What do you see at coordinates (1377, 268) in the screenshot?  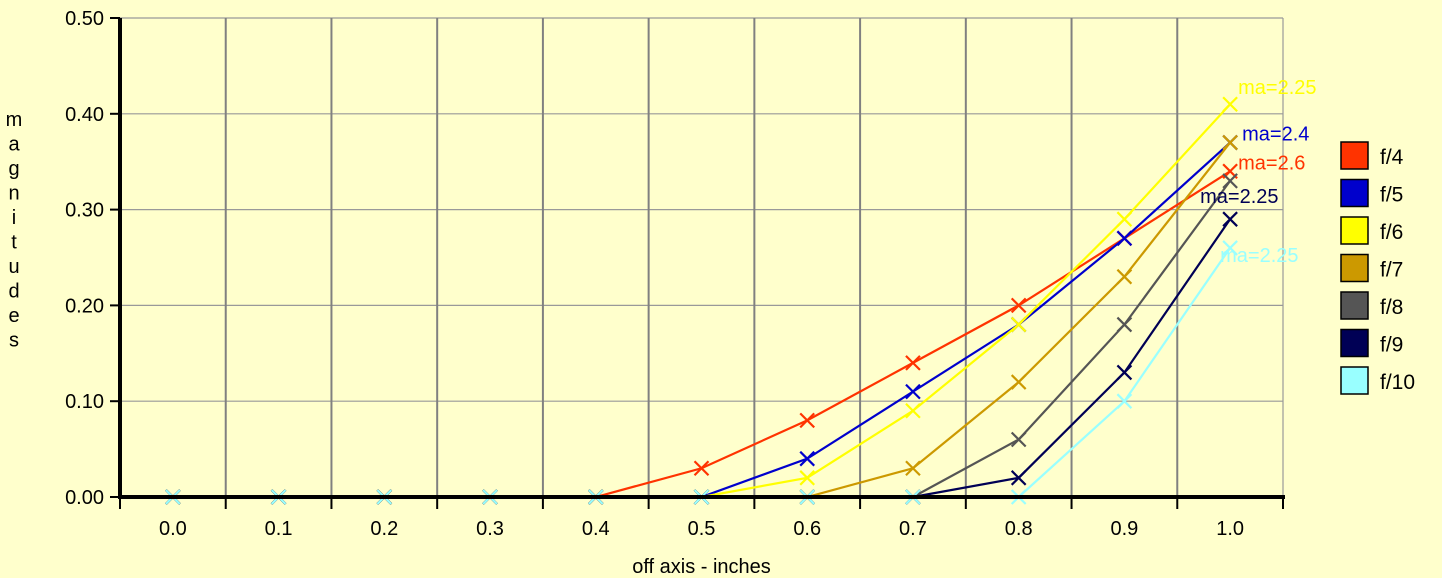 I see `legend-layer: f/4 f/5 f/6 f/7 f/8 f/9 f/10` at bounding box center [1377, 268].